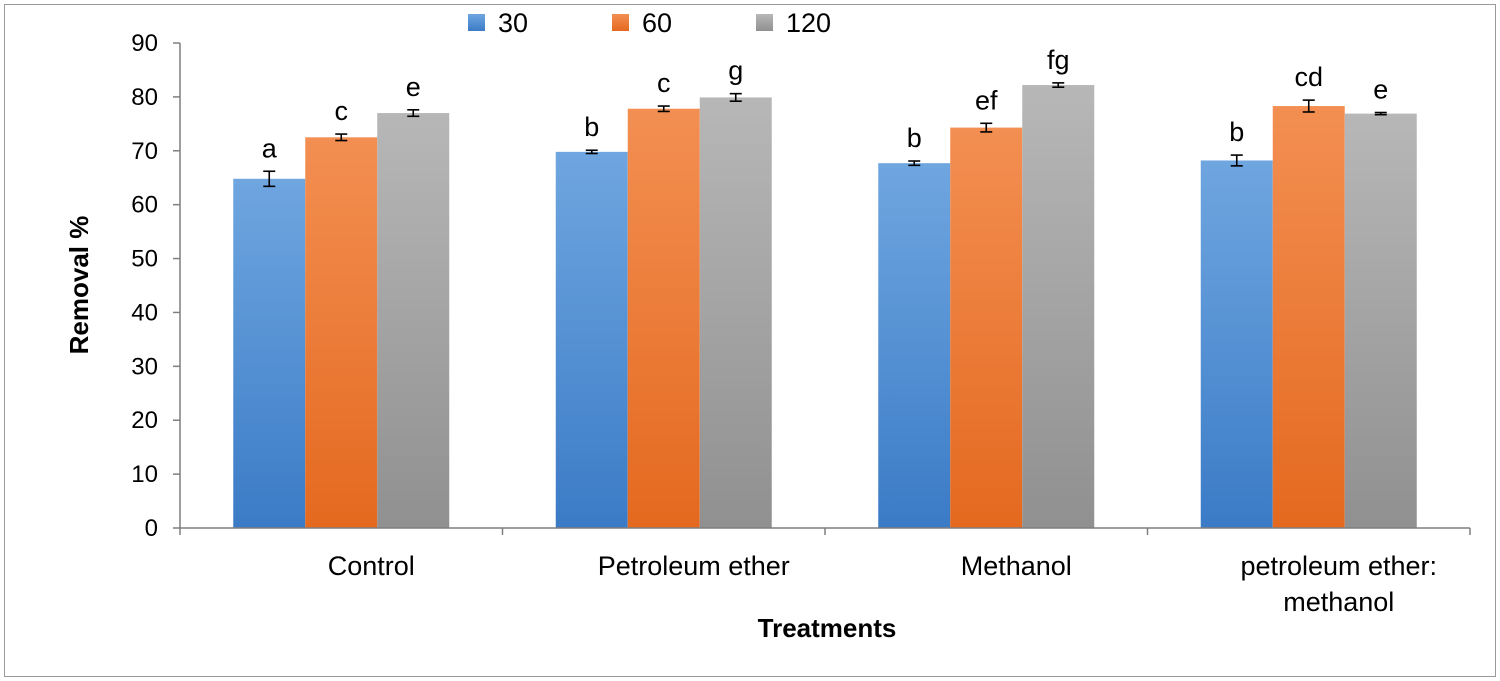 The height and width of the screenshot is (681, 1500). Describe the element at coordinates (79, 285) in the screenshot. I see `y-axis-title: Removal %` at that location.